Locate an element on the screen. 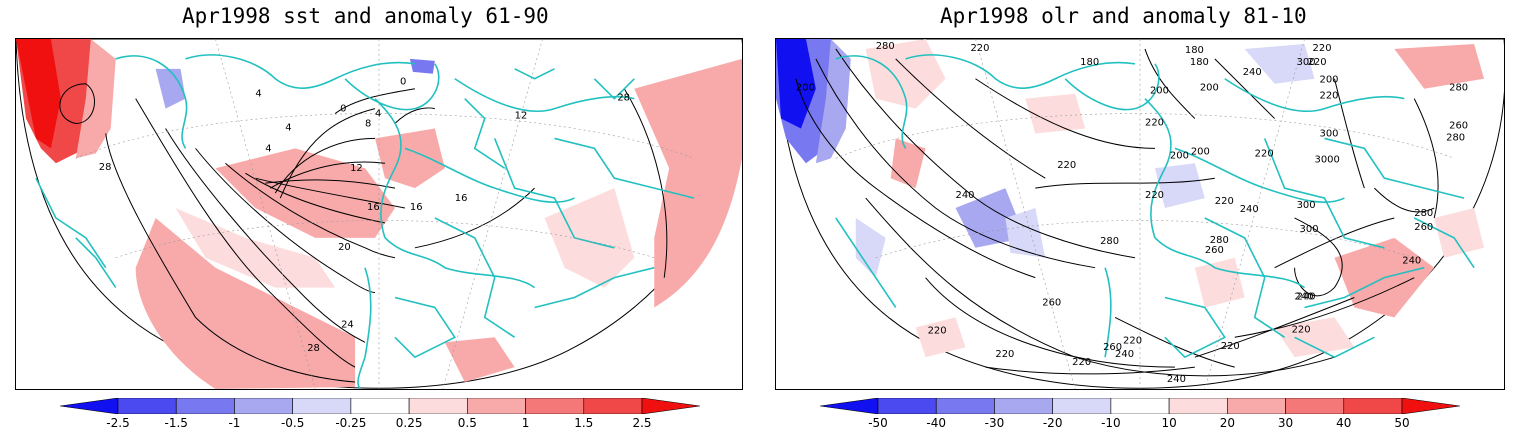 This screenshot has height=430, width=1520. sst-panel-title: Apr1998 sst and anomaly 61-90 is located at coordinates (365, 16).